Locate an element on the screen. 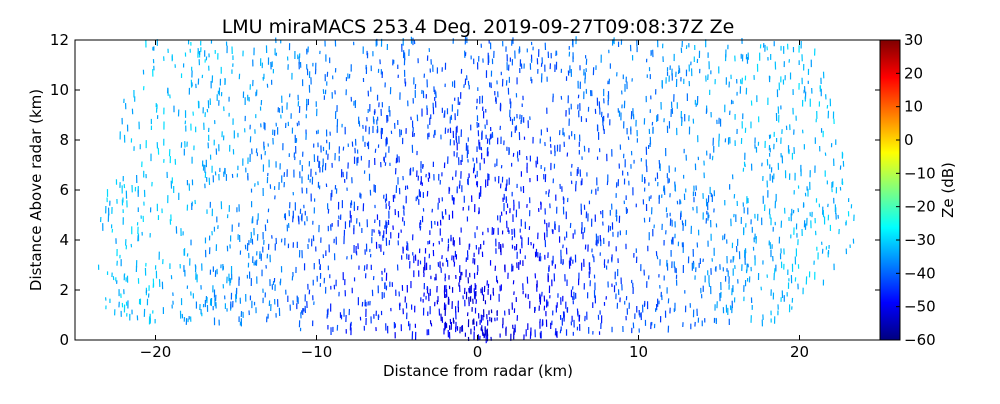 The width and height of the screenshot is (1000, 404). colorbar is located at coordinates (890, 190).